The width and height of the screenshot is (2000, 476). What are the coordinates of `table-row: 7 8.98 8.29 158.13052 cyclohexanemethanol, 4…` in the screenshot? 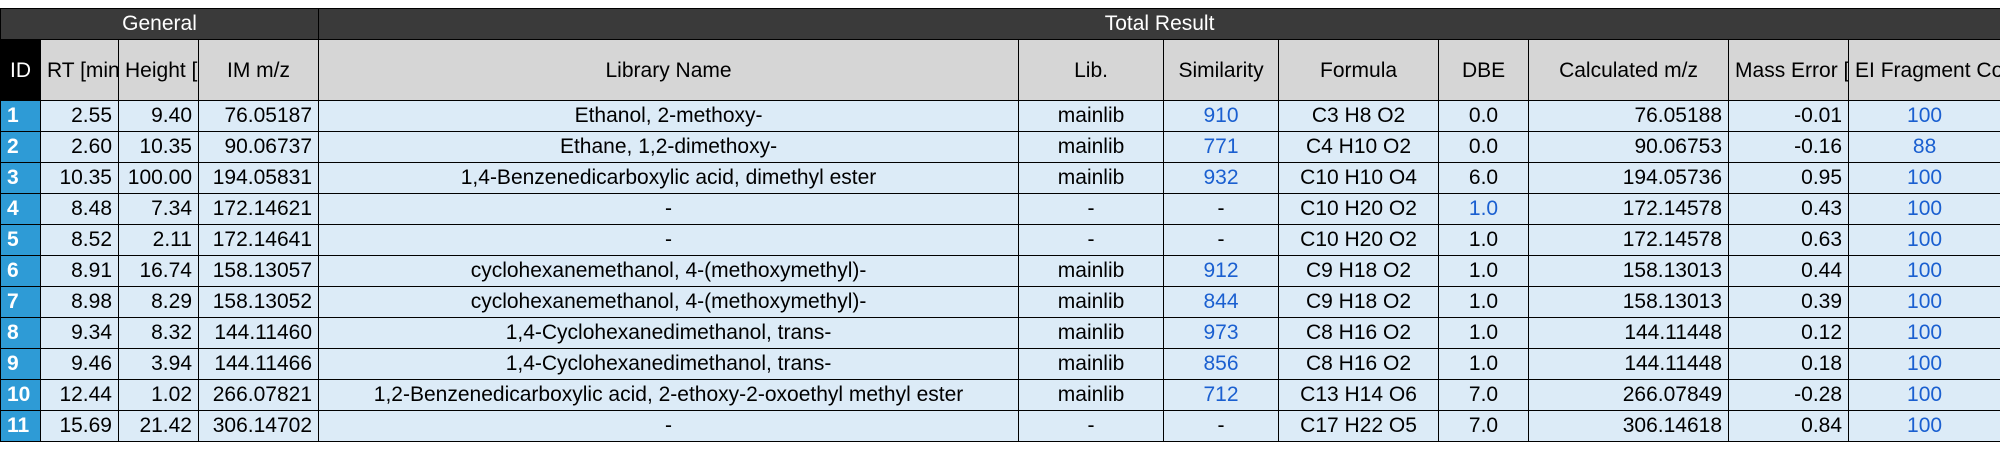 It's located at (1000, 302).